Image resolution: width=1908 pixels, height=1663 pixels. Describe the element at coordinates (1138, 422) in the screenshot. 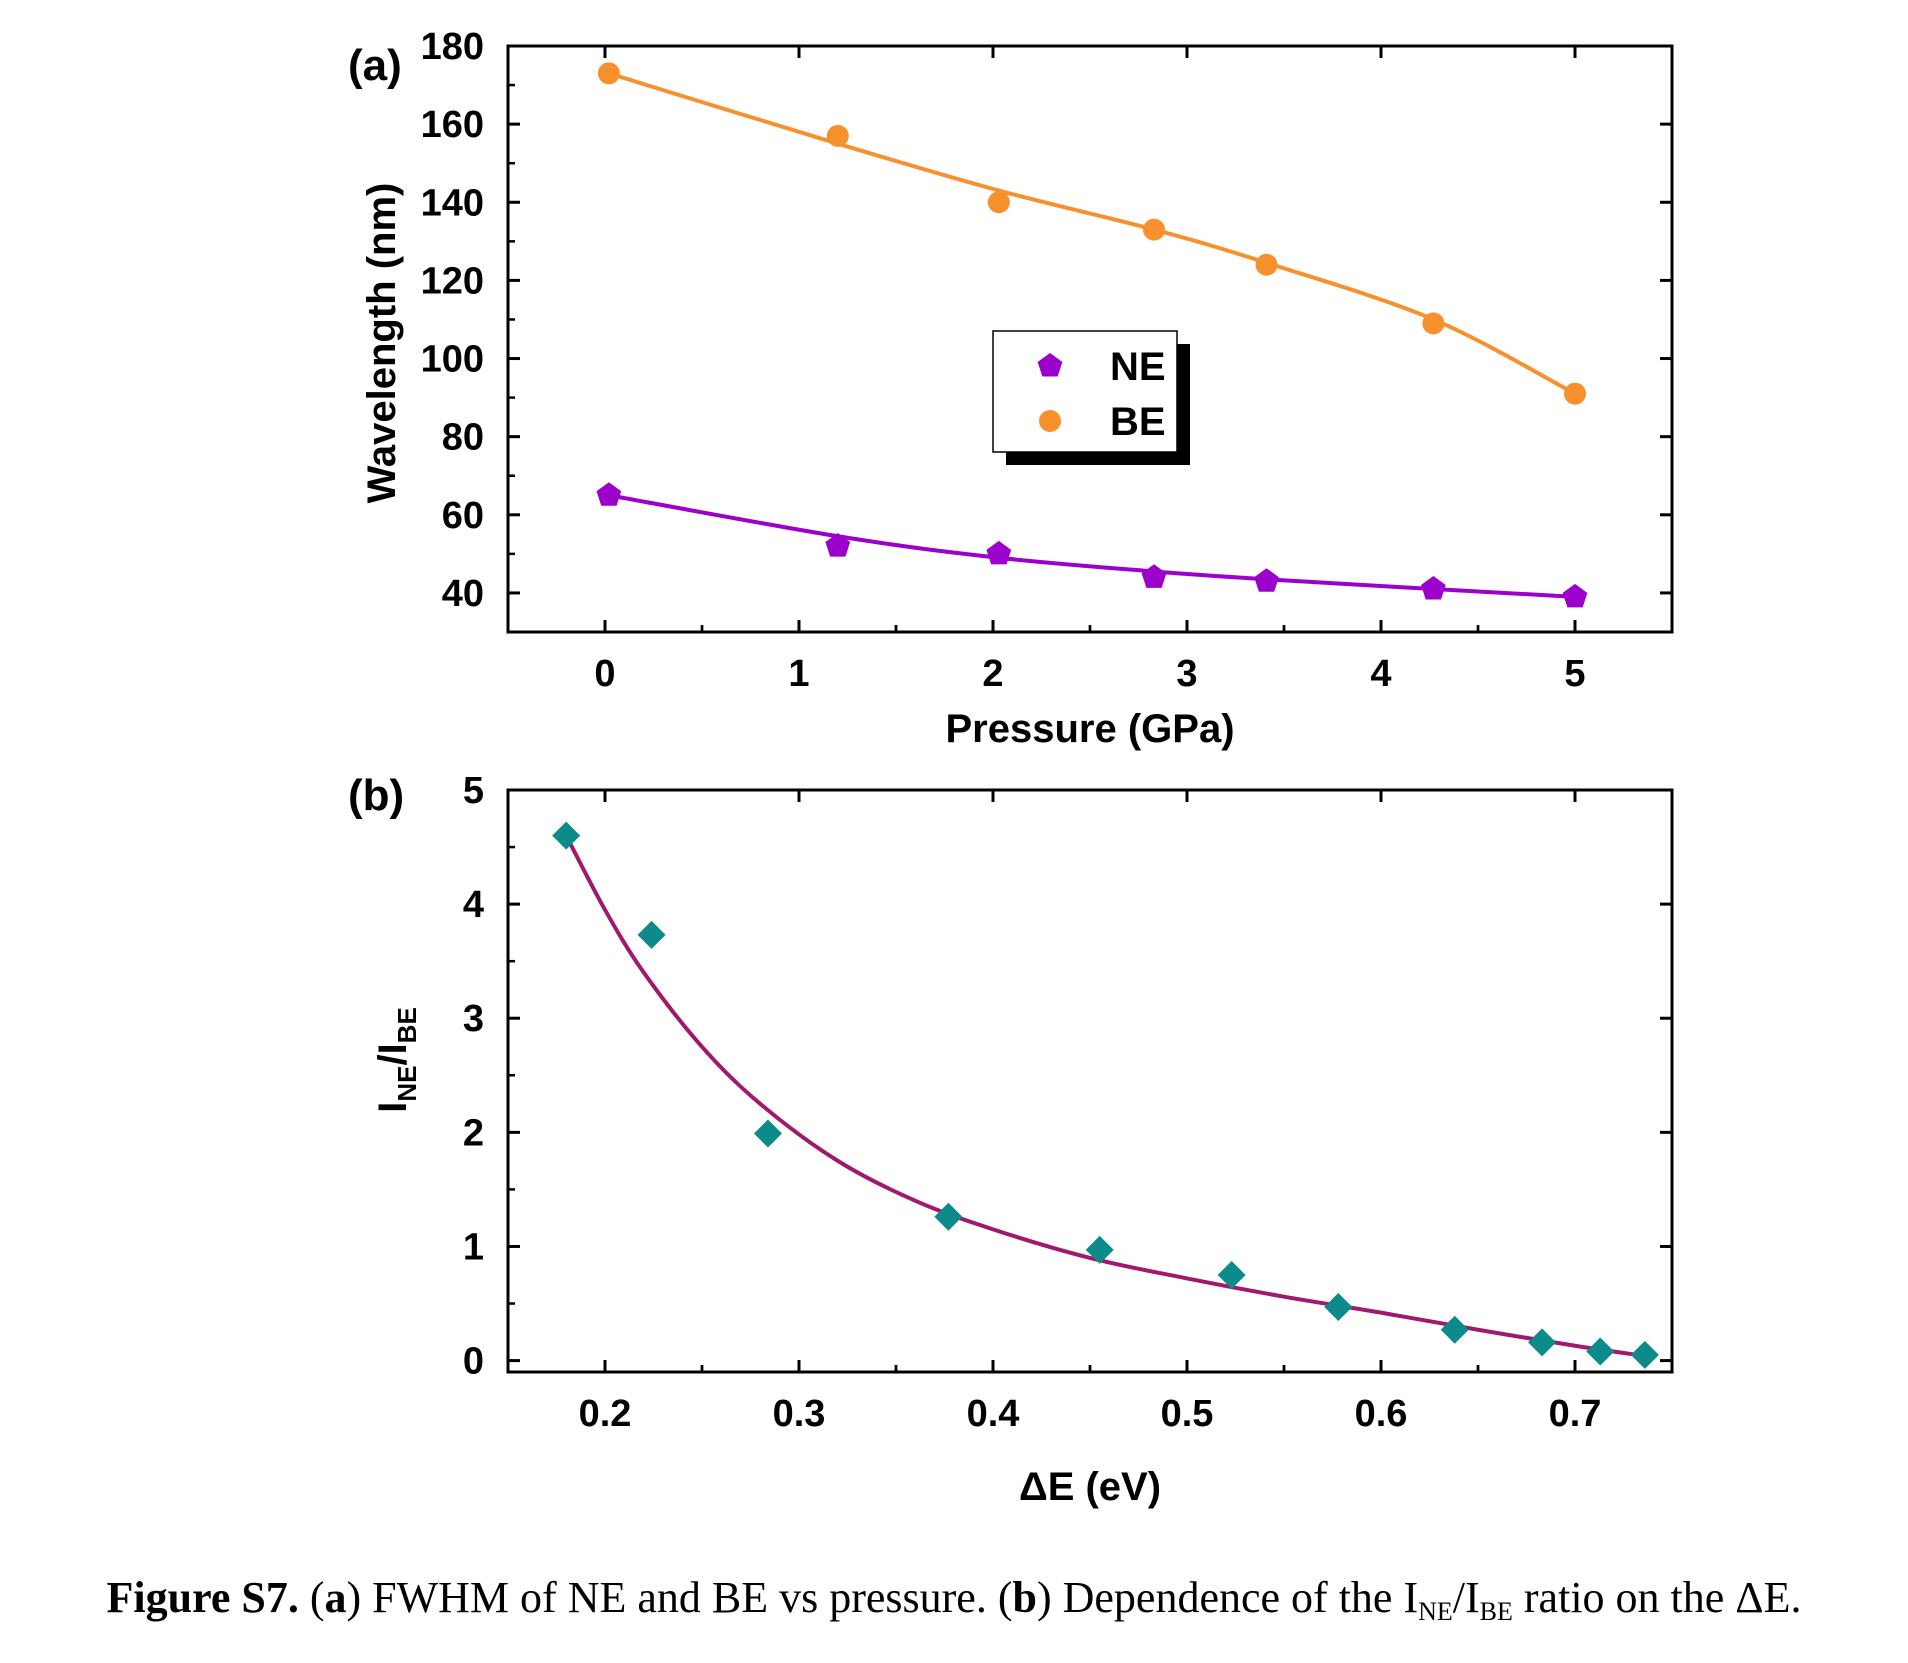

I see `legend-label-be: BE` at that location.